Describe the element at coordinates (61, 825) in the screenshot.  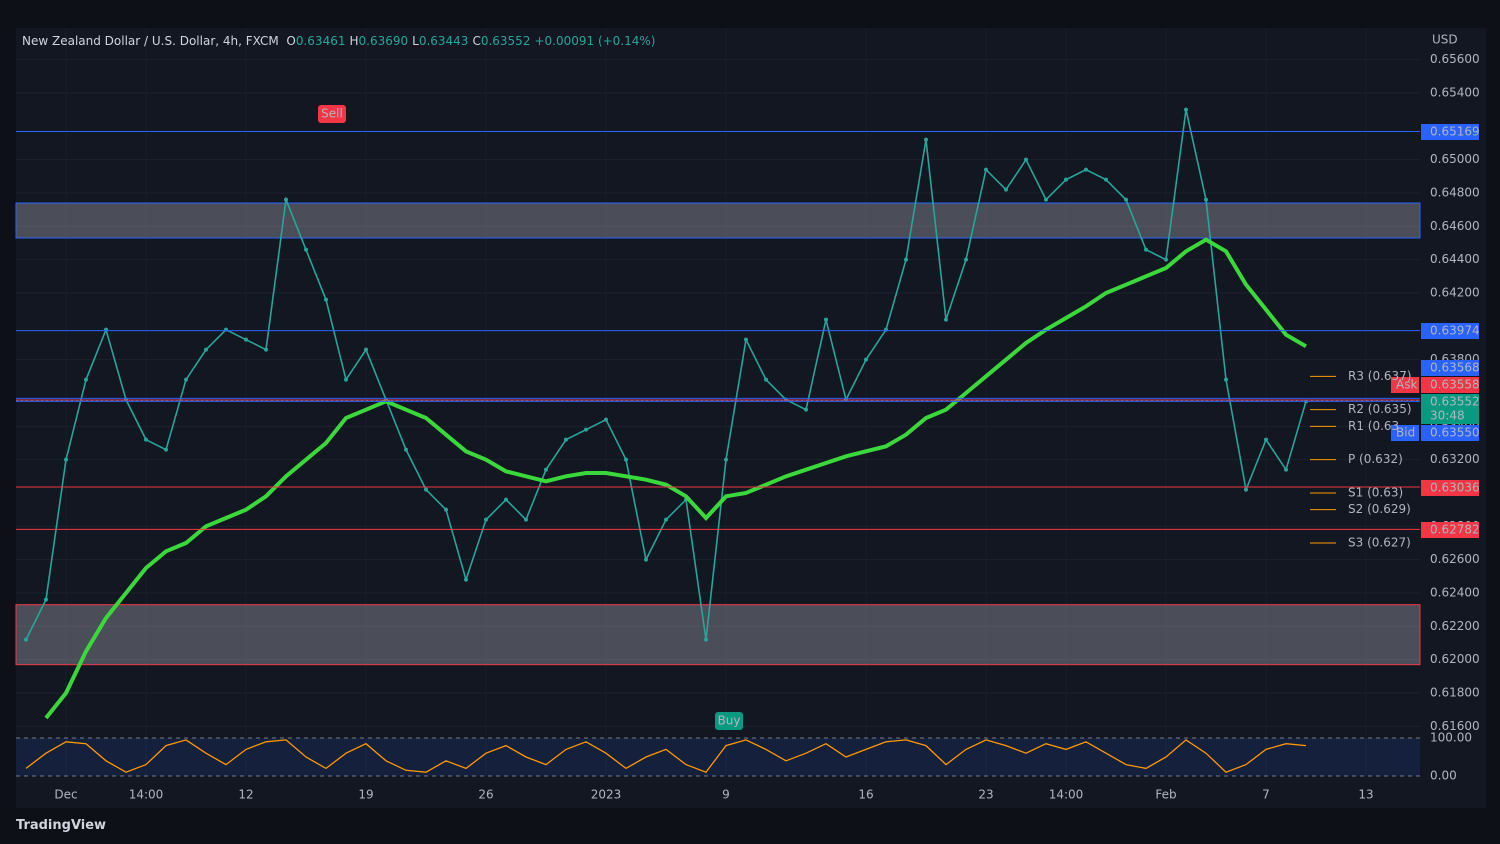
I see `brand: TradingView` at that location.